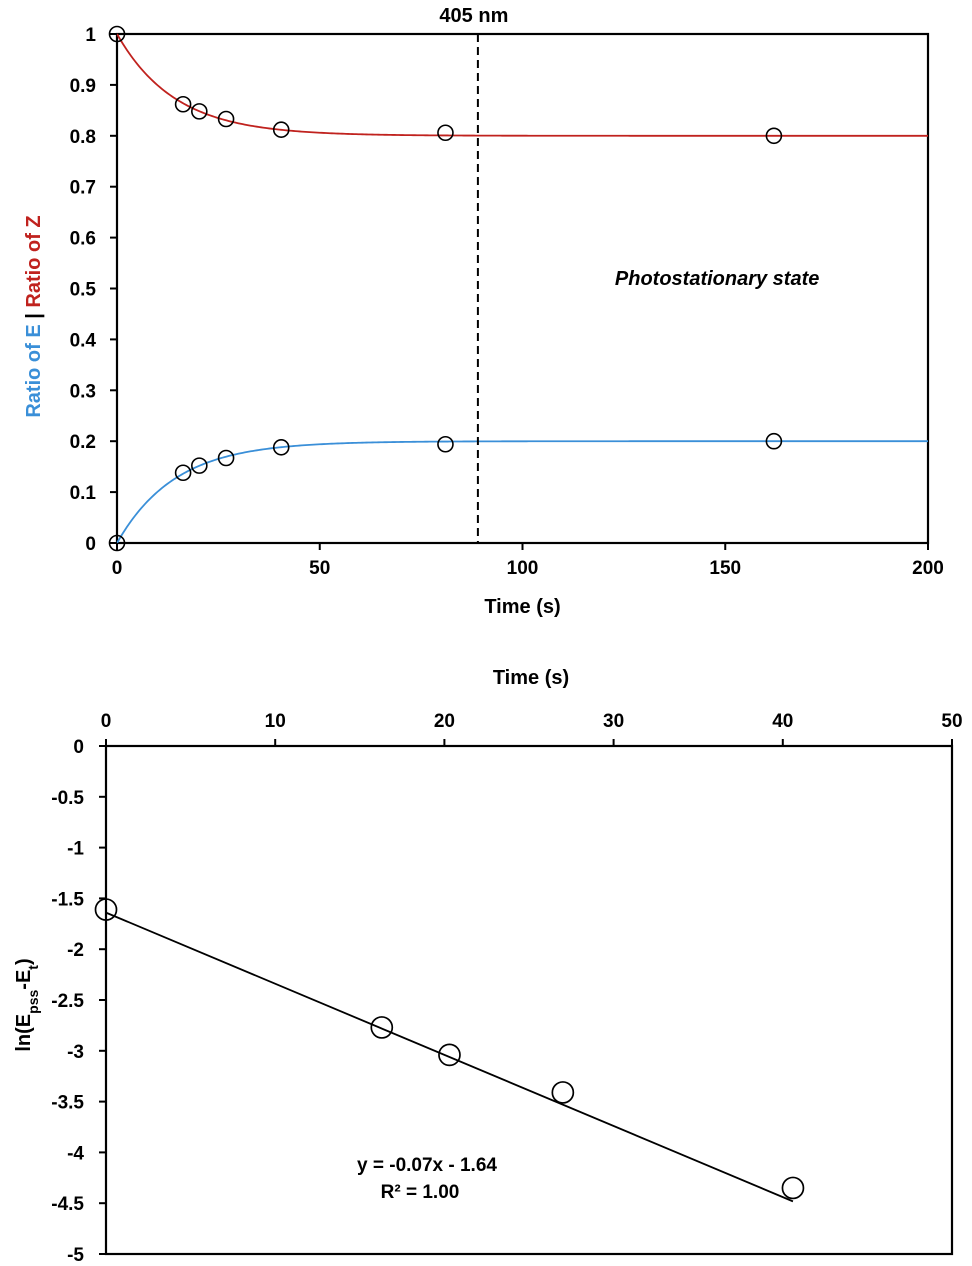 The image size is (972, 1266). I want to click on chart-1-y-tick-label: 0.7, so click(83, 188).